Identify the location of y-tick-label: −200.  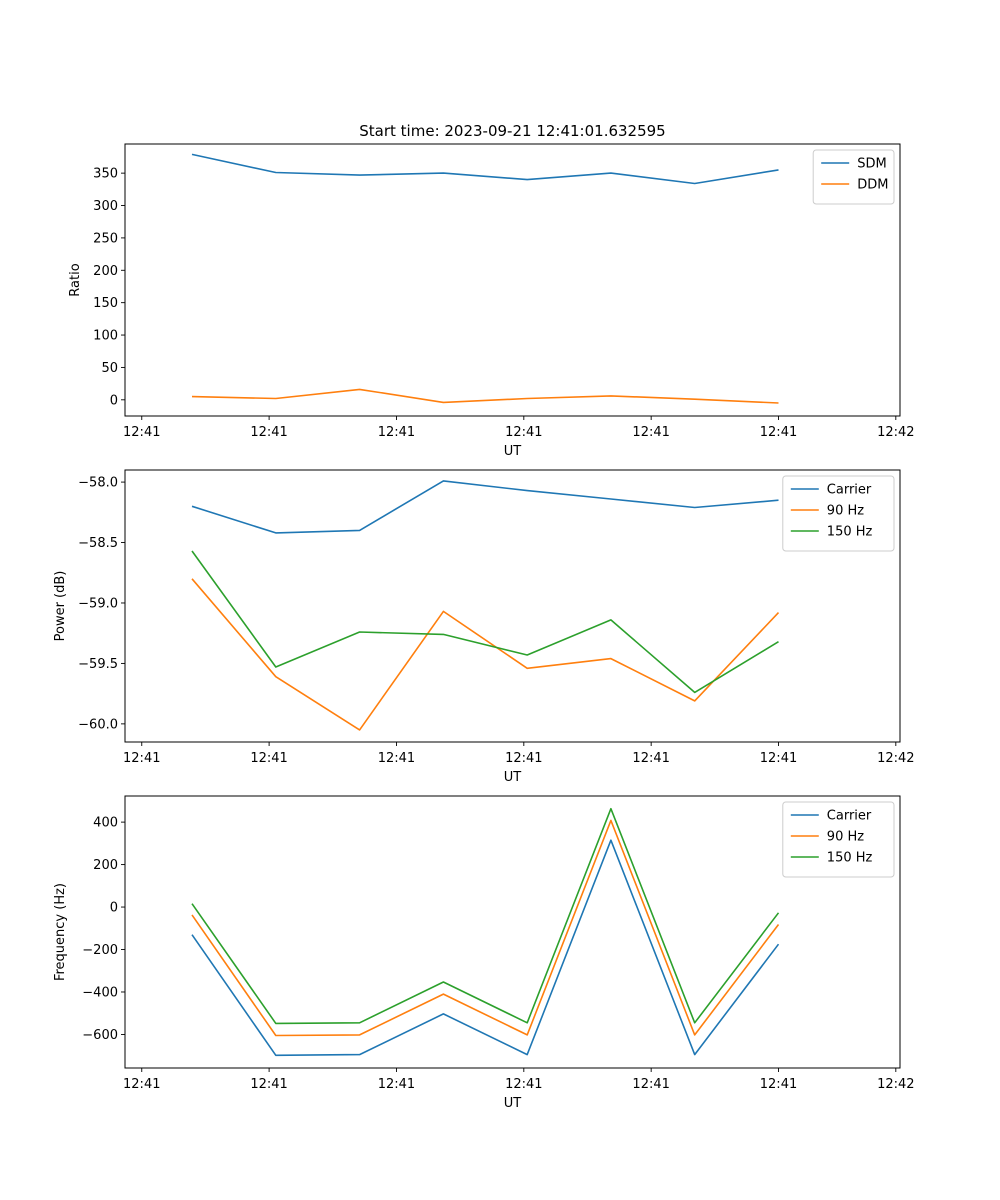
(100, 950).